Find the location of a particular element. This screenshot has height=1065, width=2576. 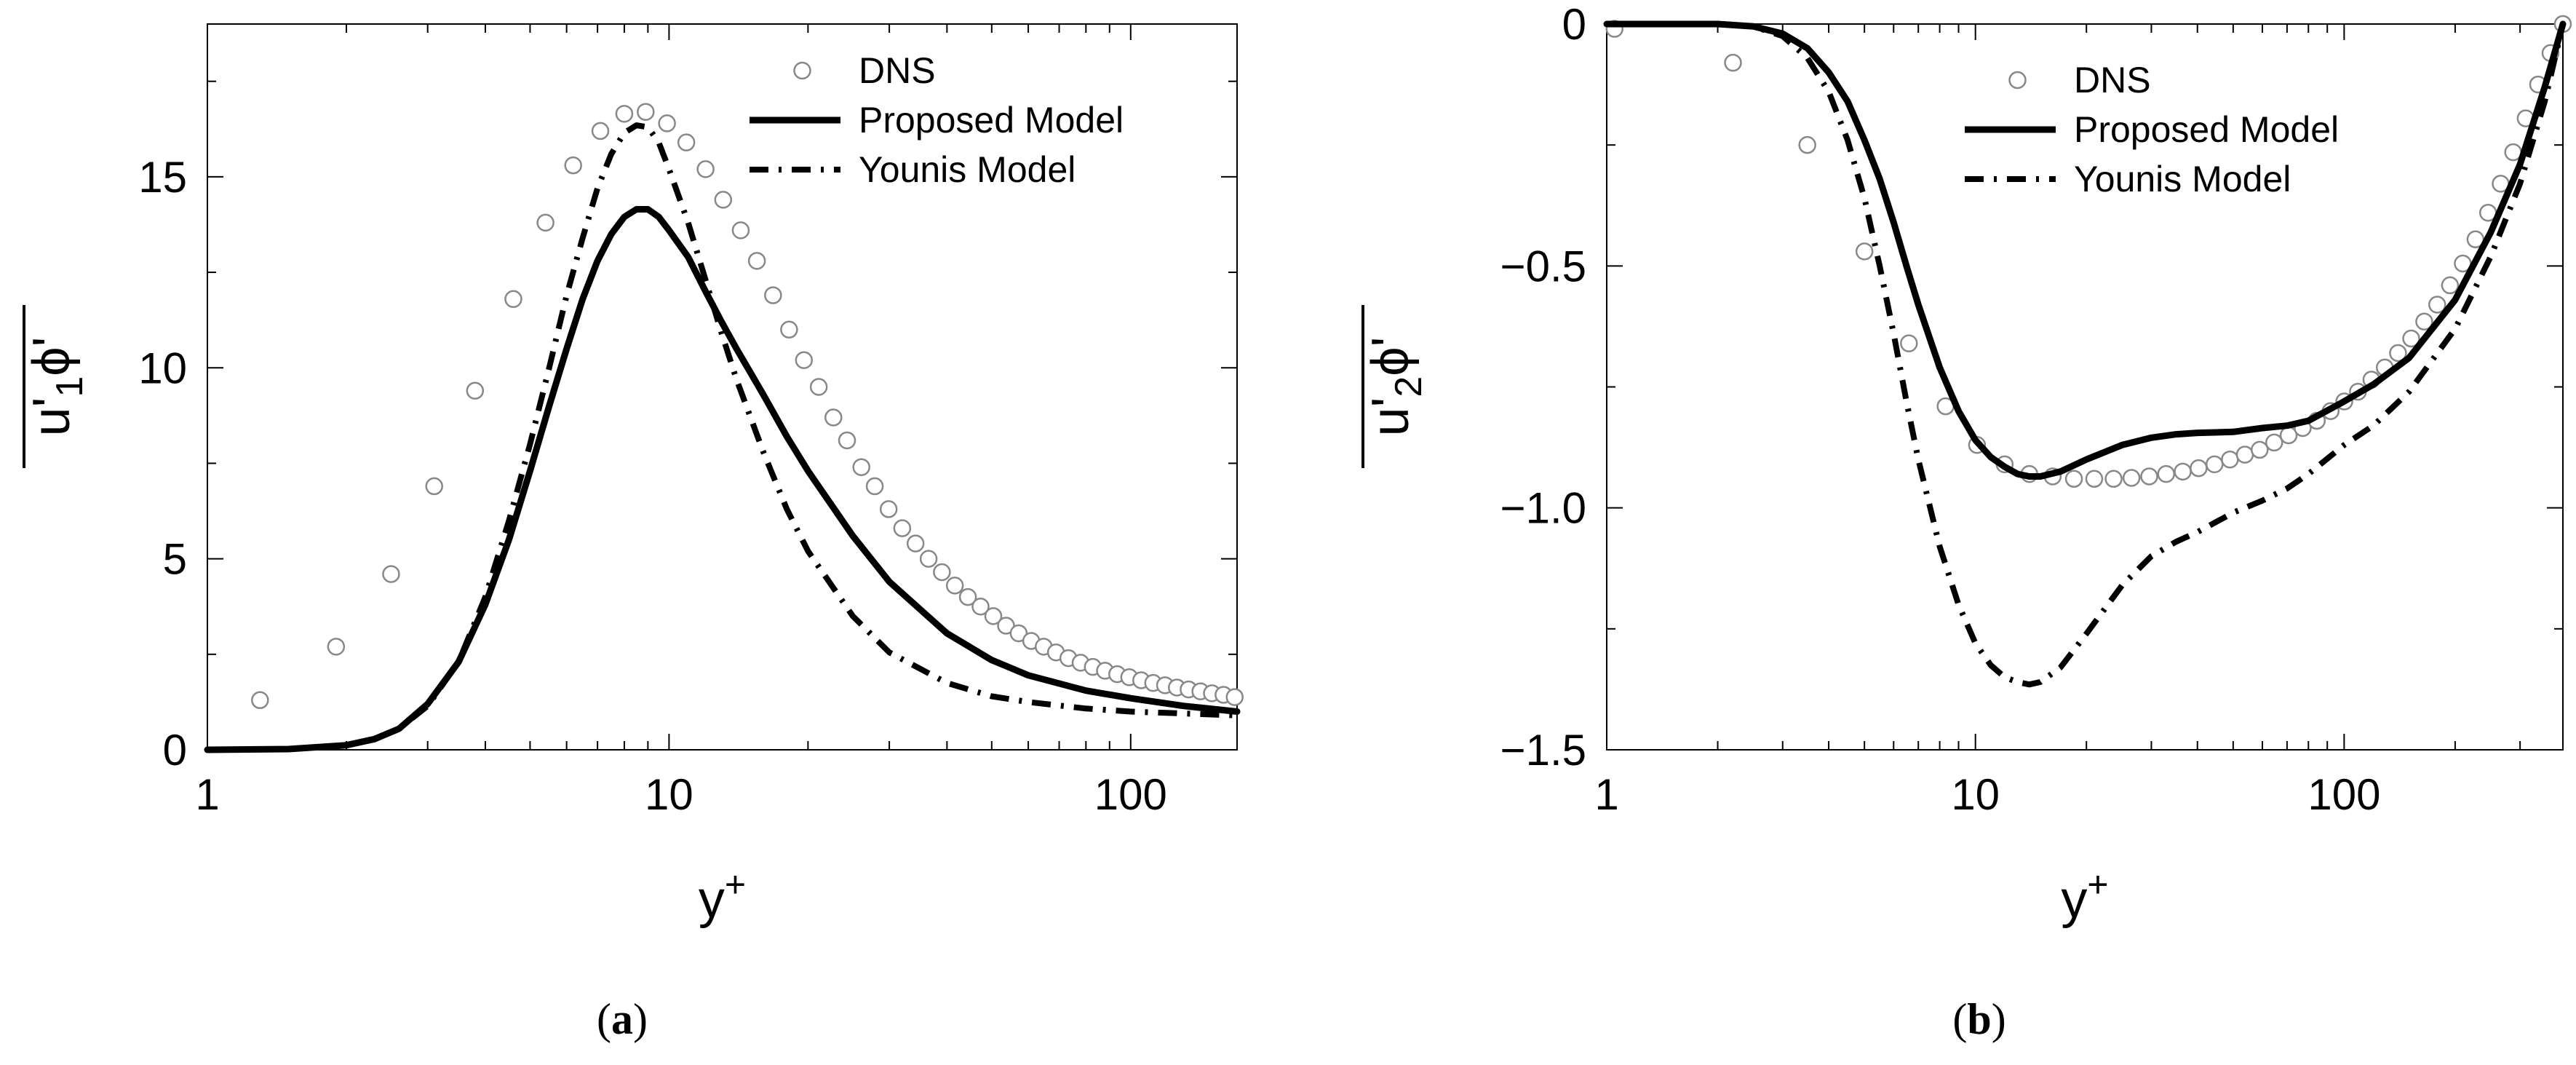

panel-caption: (a) is located at coordinates (622, 1019).